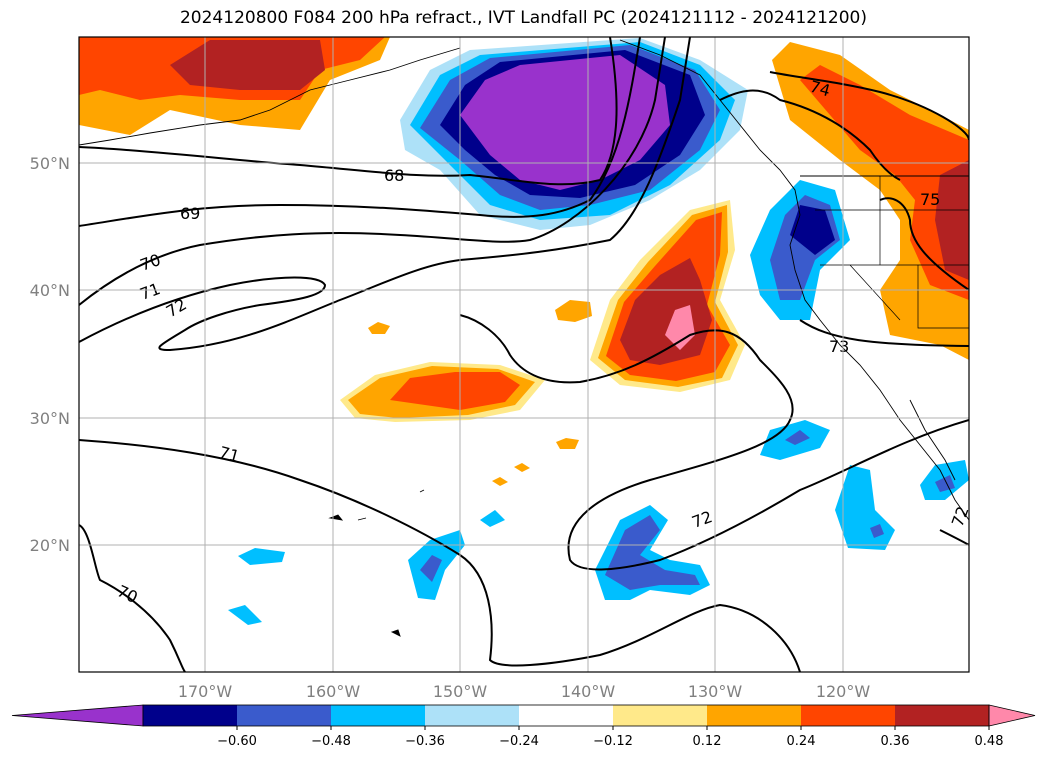 Image resolution: width=1047 pixels, height=765 pixels. I want to click on negative-patch-west, so click(261, 556).